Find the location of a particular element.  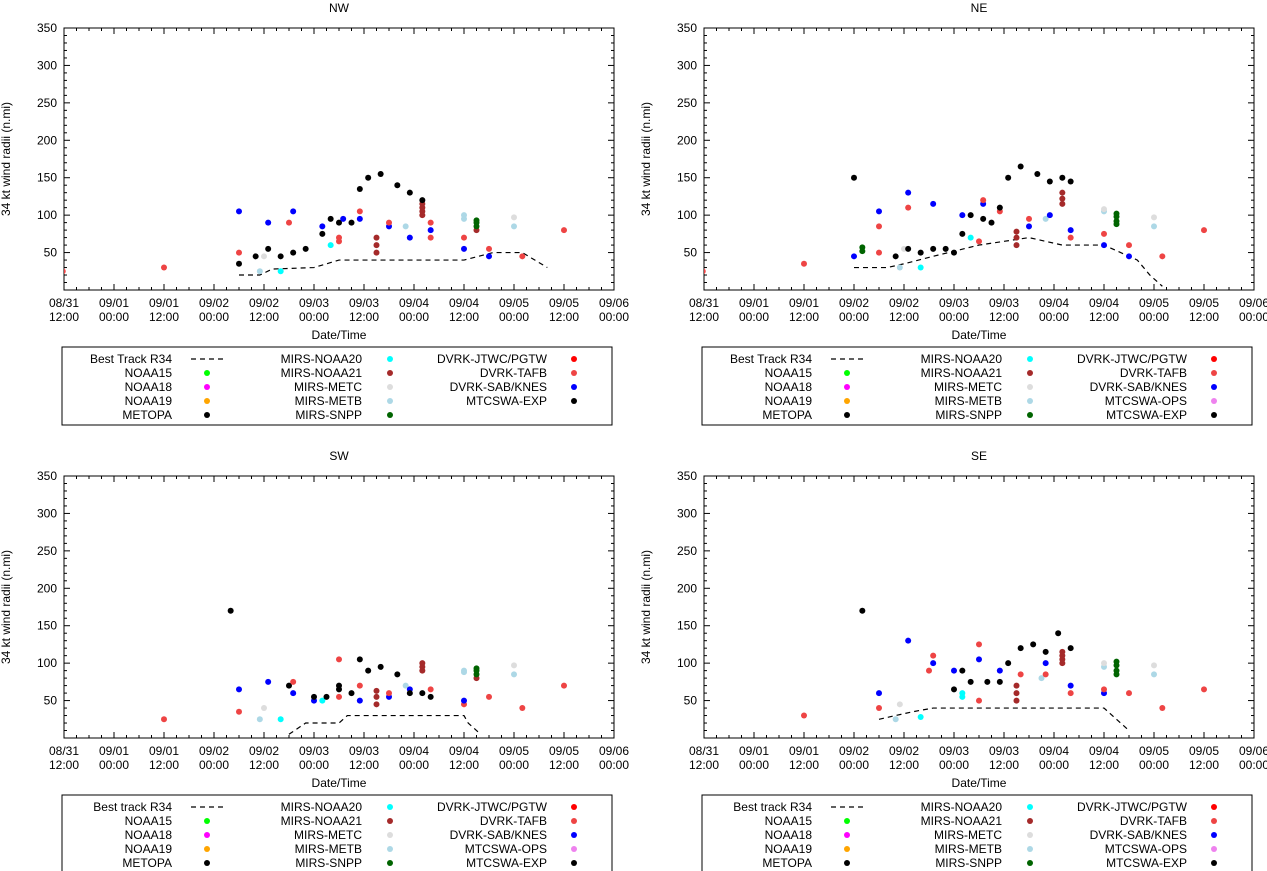

y-tick-label: 100 is located at coordinates (687, 215).